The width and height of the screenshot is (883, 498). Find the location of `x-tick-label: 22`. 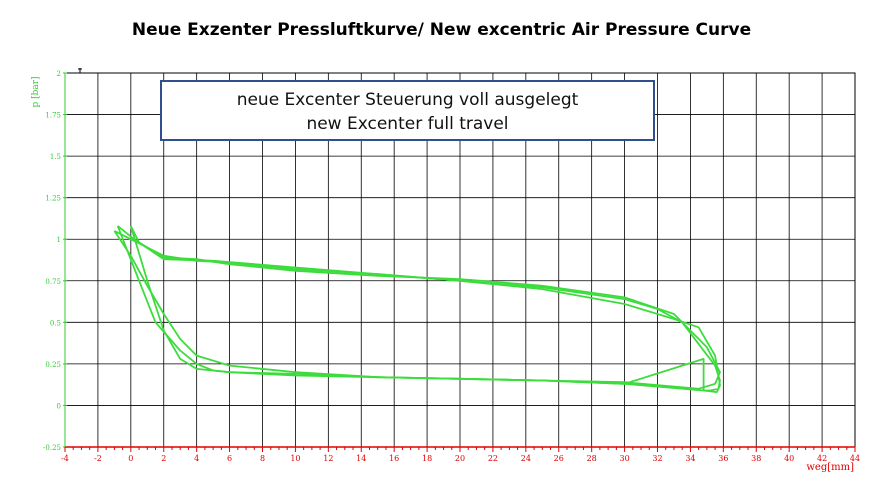

x-tick-label: 22 is located at coordinates (493, 458).